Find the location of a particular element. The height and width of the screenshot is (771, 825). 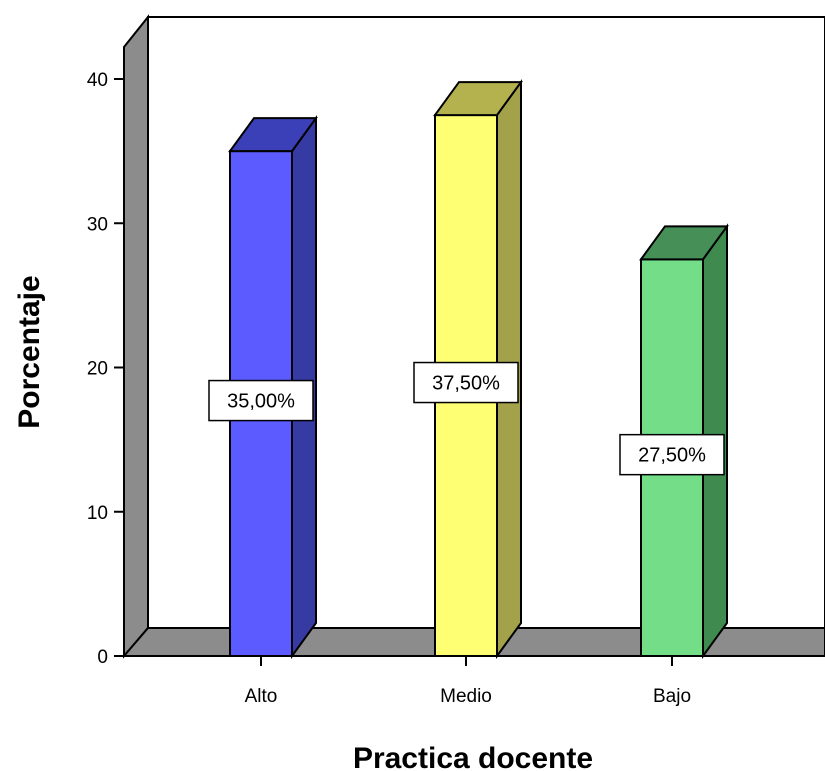

y-tick-label: 20 is located at coordinates (97, 369).